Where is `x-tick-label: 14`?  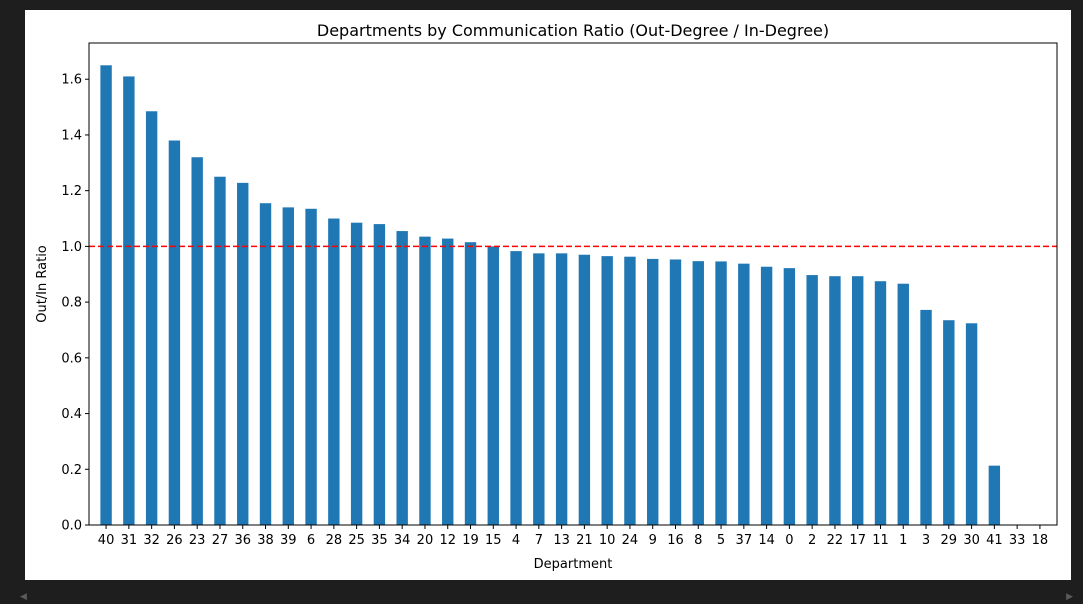 x-tick-label: 14 is located at coordinates (766, 540).